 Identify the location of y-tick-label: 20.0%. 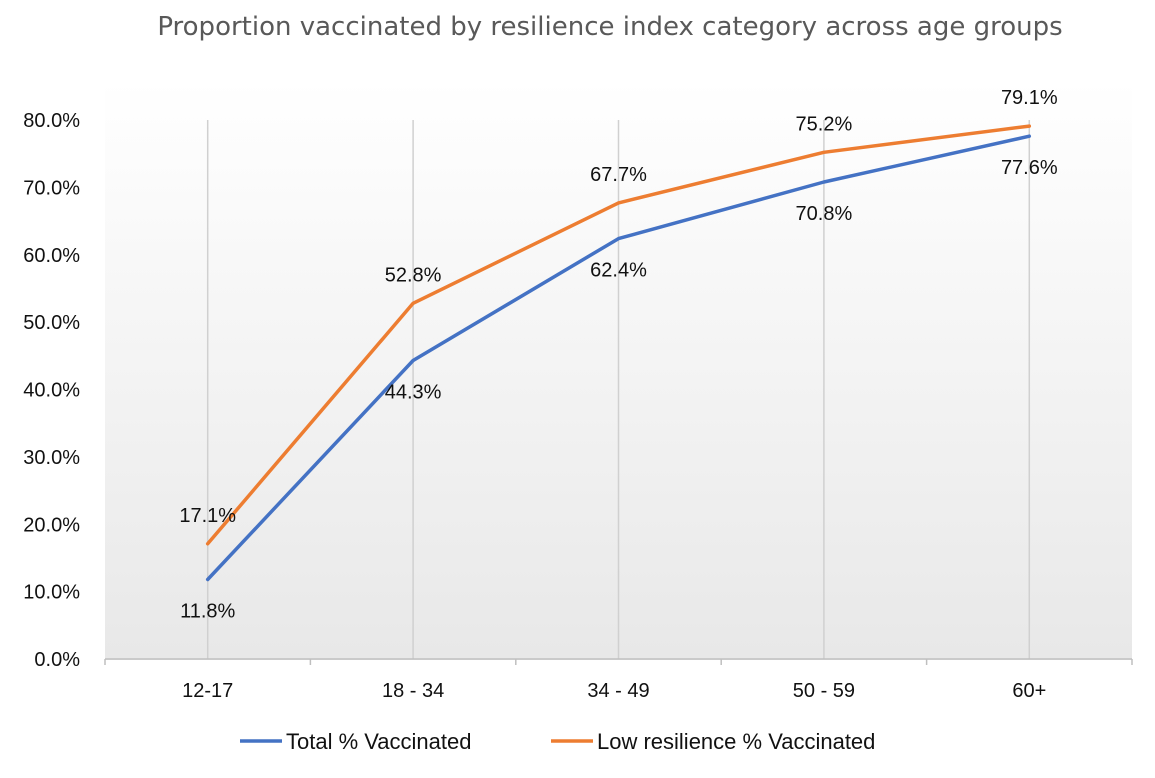
(51, 525).